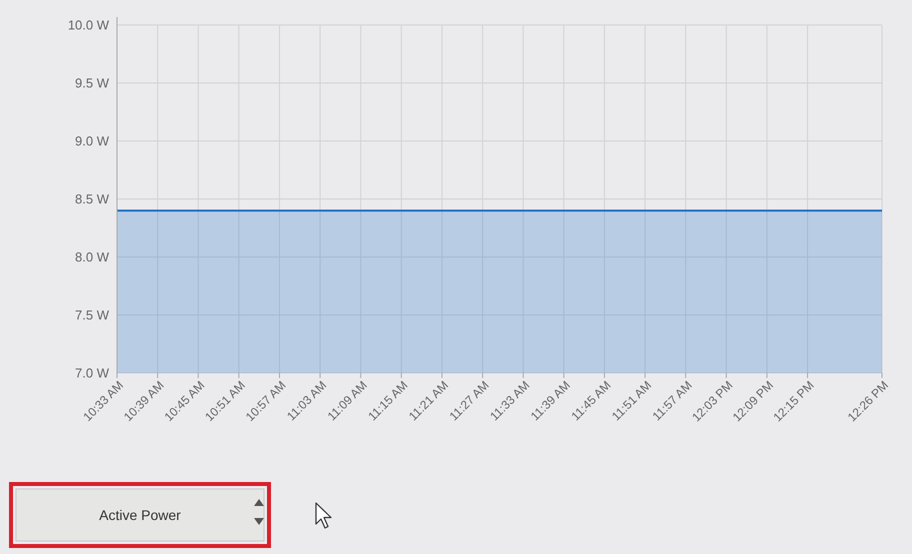 This screenshot has height=554, width=912. What do you see at coordinates (92, 83) in the screenshot?
I see `y-tick-label: 9.5 W` at bounding box center [92, 83].